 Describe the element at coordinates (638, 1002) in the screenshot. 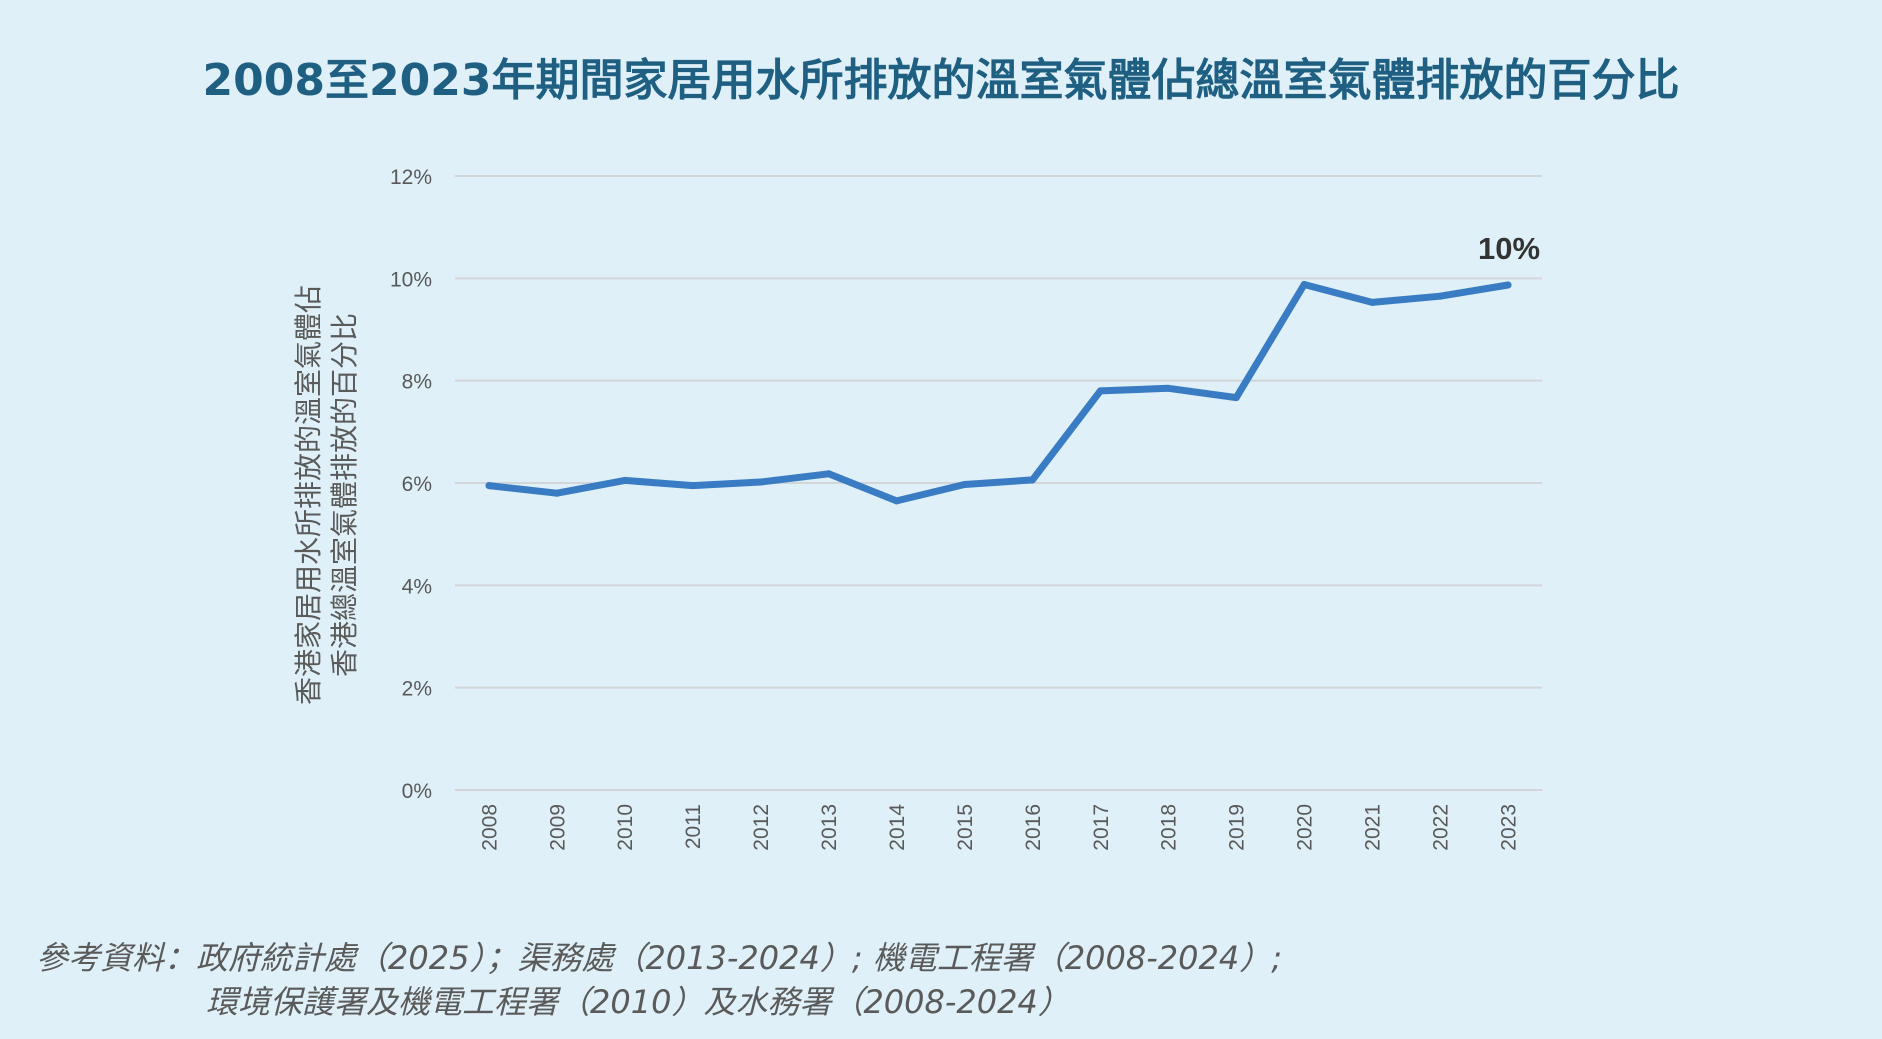

I see `source-line-2: 環境保護署及機電工程署（2010）及水務署（2008-2024）` at that location.